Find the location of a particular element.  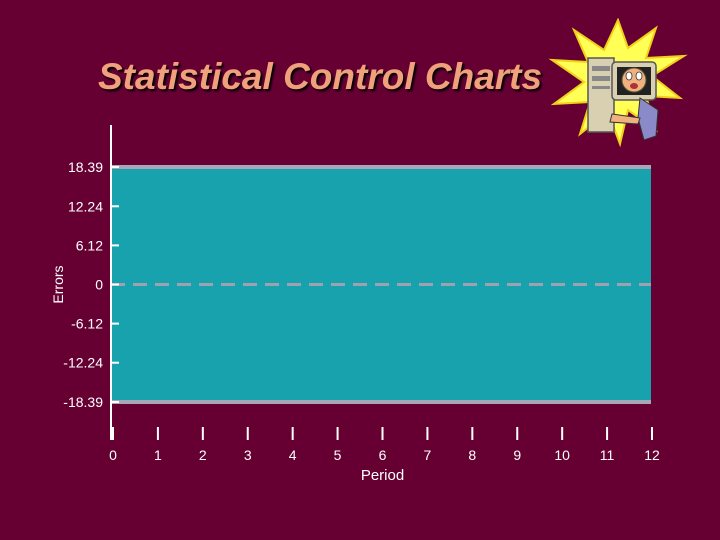

slide-title: Statistical Control Charts is located at coordinates (320, 76).